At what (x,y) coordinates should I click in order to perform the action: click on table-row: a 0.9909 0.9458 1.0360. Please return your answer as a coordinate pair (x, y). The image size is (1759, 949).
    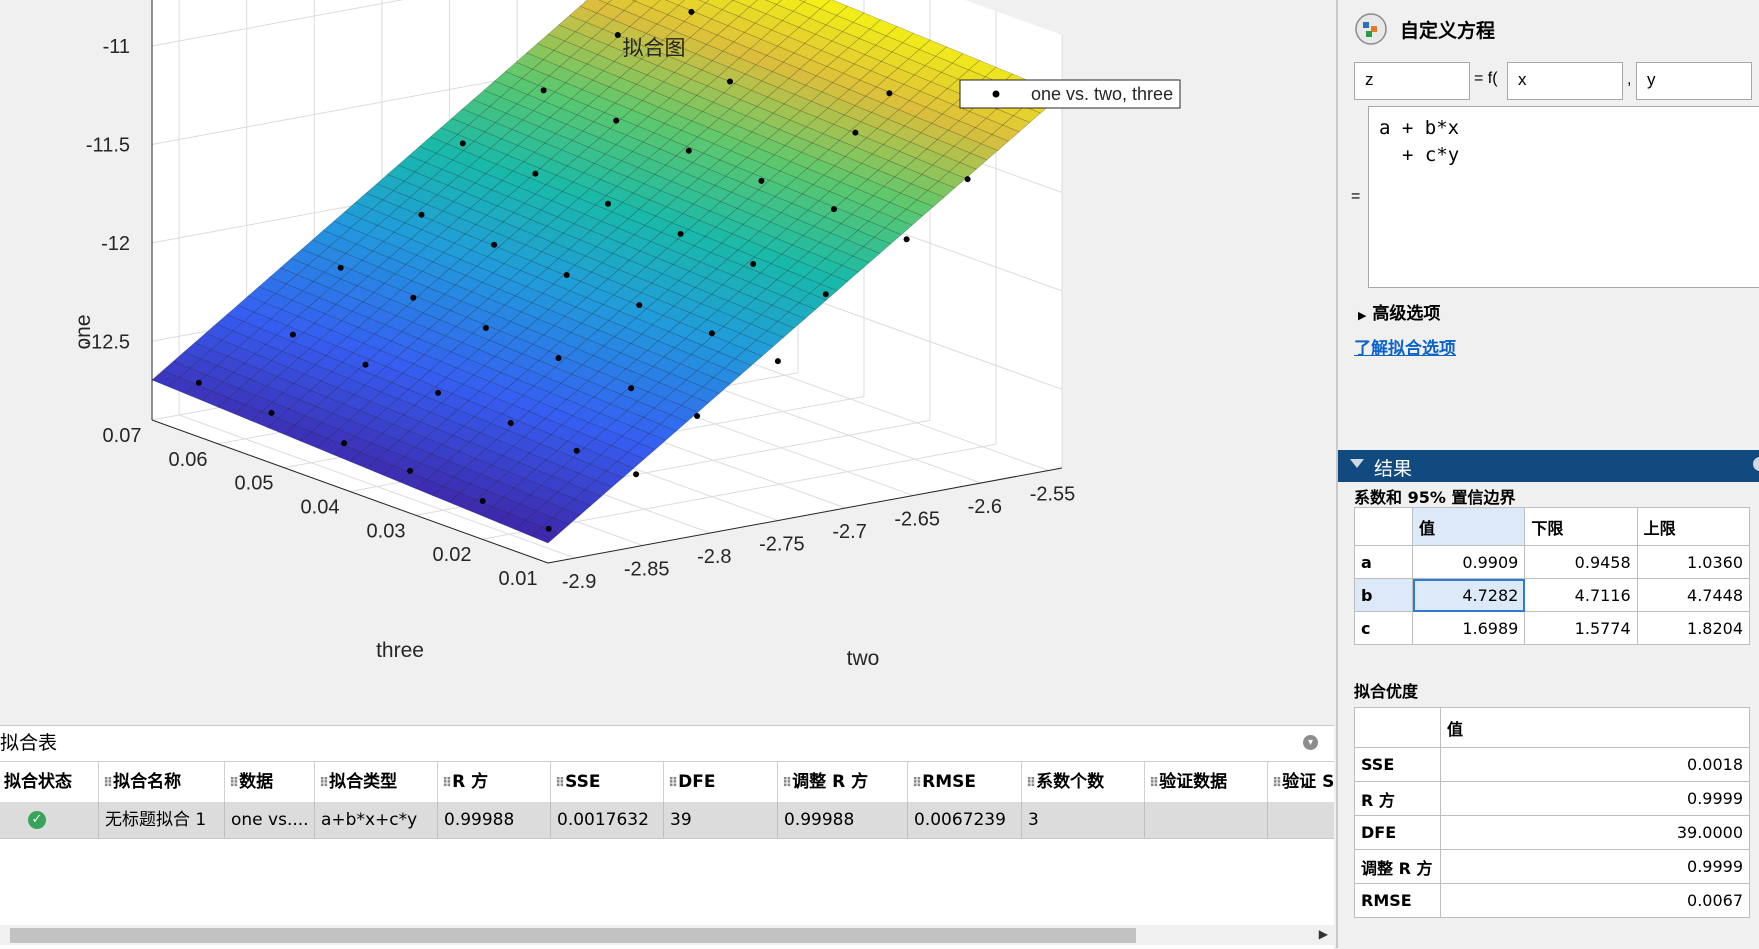
    Looking at the image, I should click on (1552, 562).